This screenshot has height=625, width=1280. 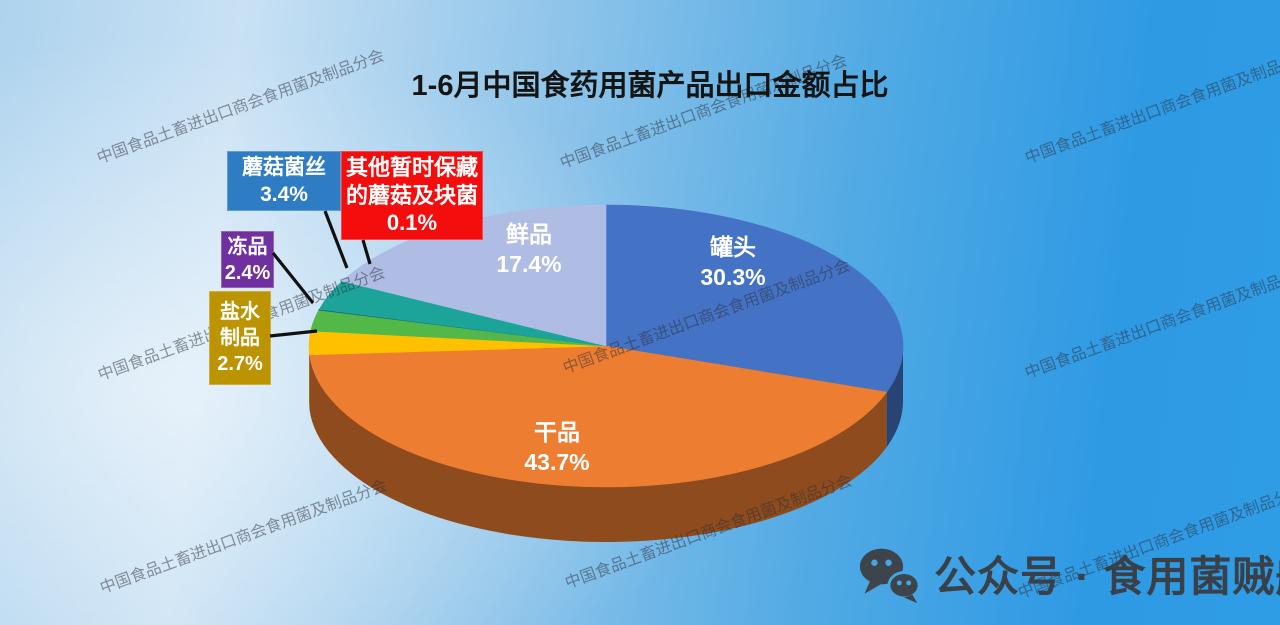 What do you see at coordinates (247, 272) in the screenshot?
I see `callout-percent: 2.4%` at bounding box center [247, 272].